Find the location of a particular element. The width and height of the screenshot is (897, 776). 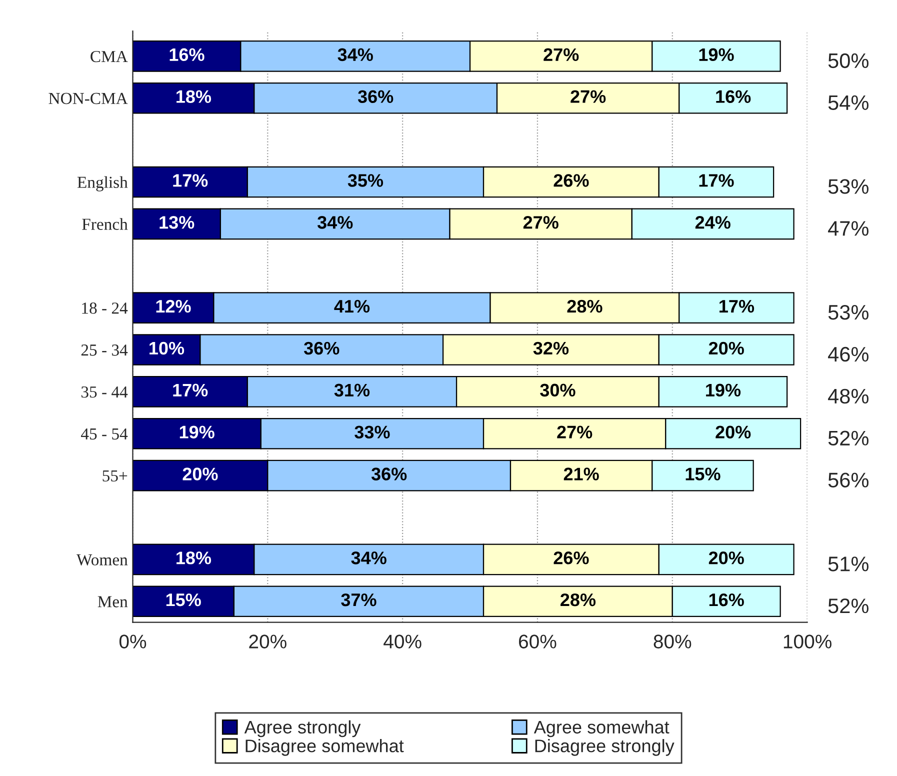

y-tick-label: English is located at coordinates (102, 184).